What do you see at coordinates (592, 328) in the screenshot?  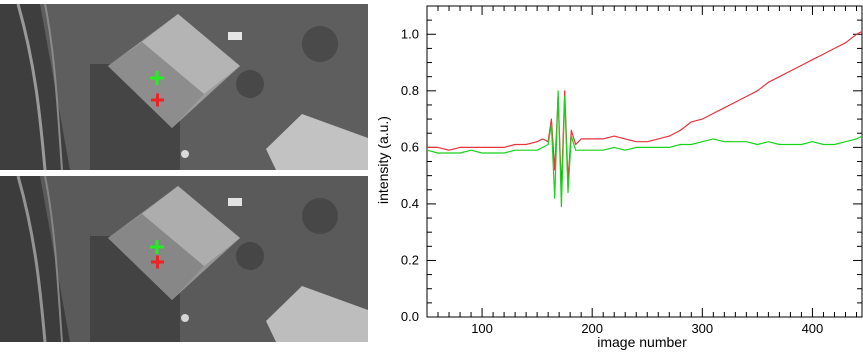 I see `x-tick-label: 200` at bounding box center [592, 328].